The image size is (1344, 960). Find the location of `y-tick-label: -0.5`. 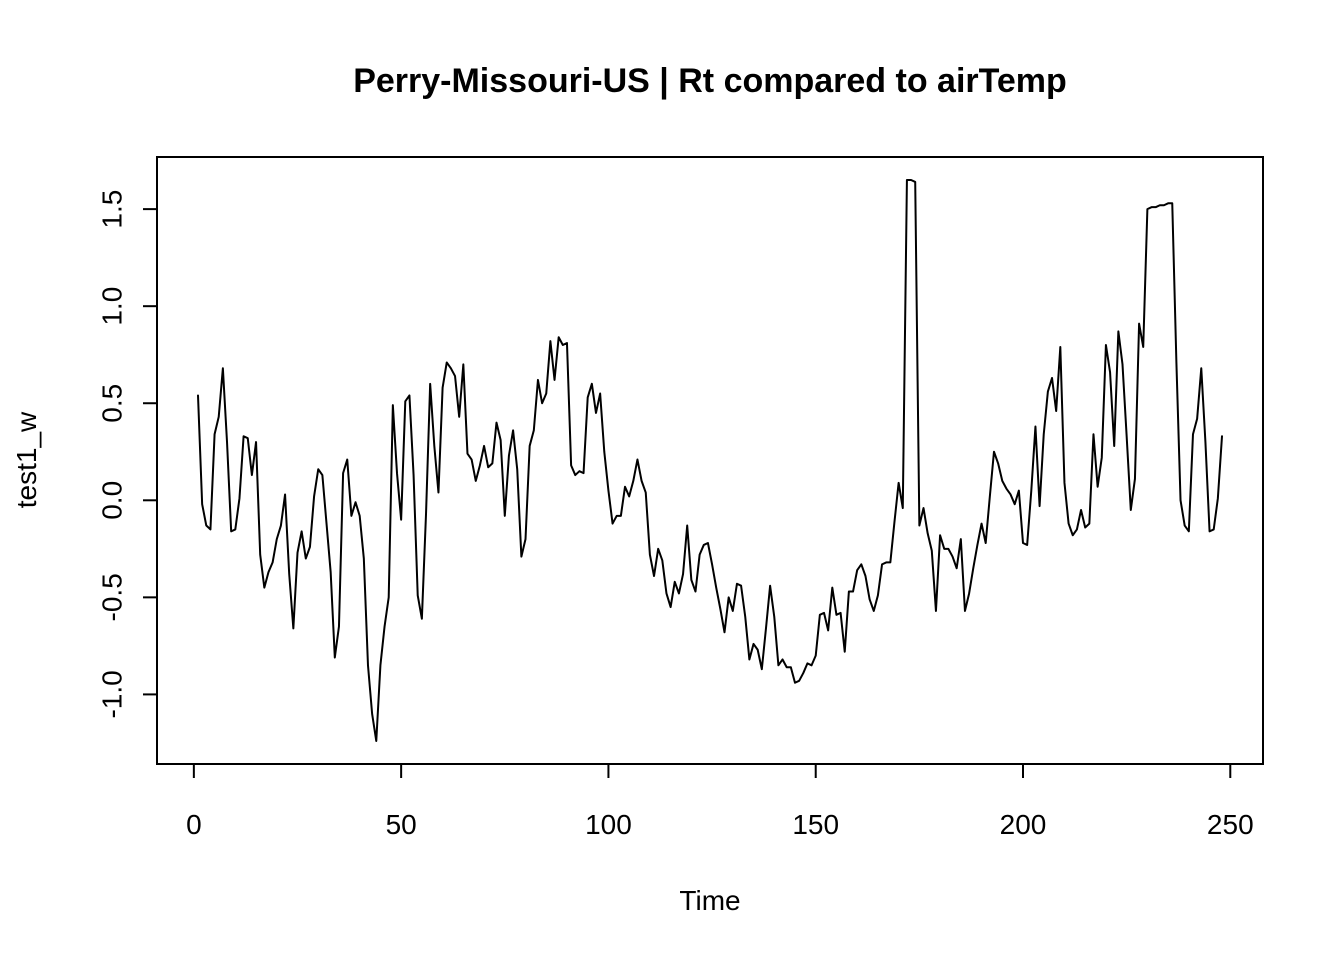

y-tick-label: -0.5 is located at coordinates (112, 597).